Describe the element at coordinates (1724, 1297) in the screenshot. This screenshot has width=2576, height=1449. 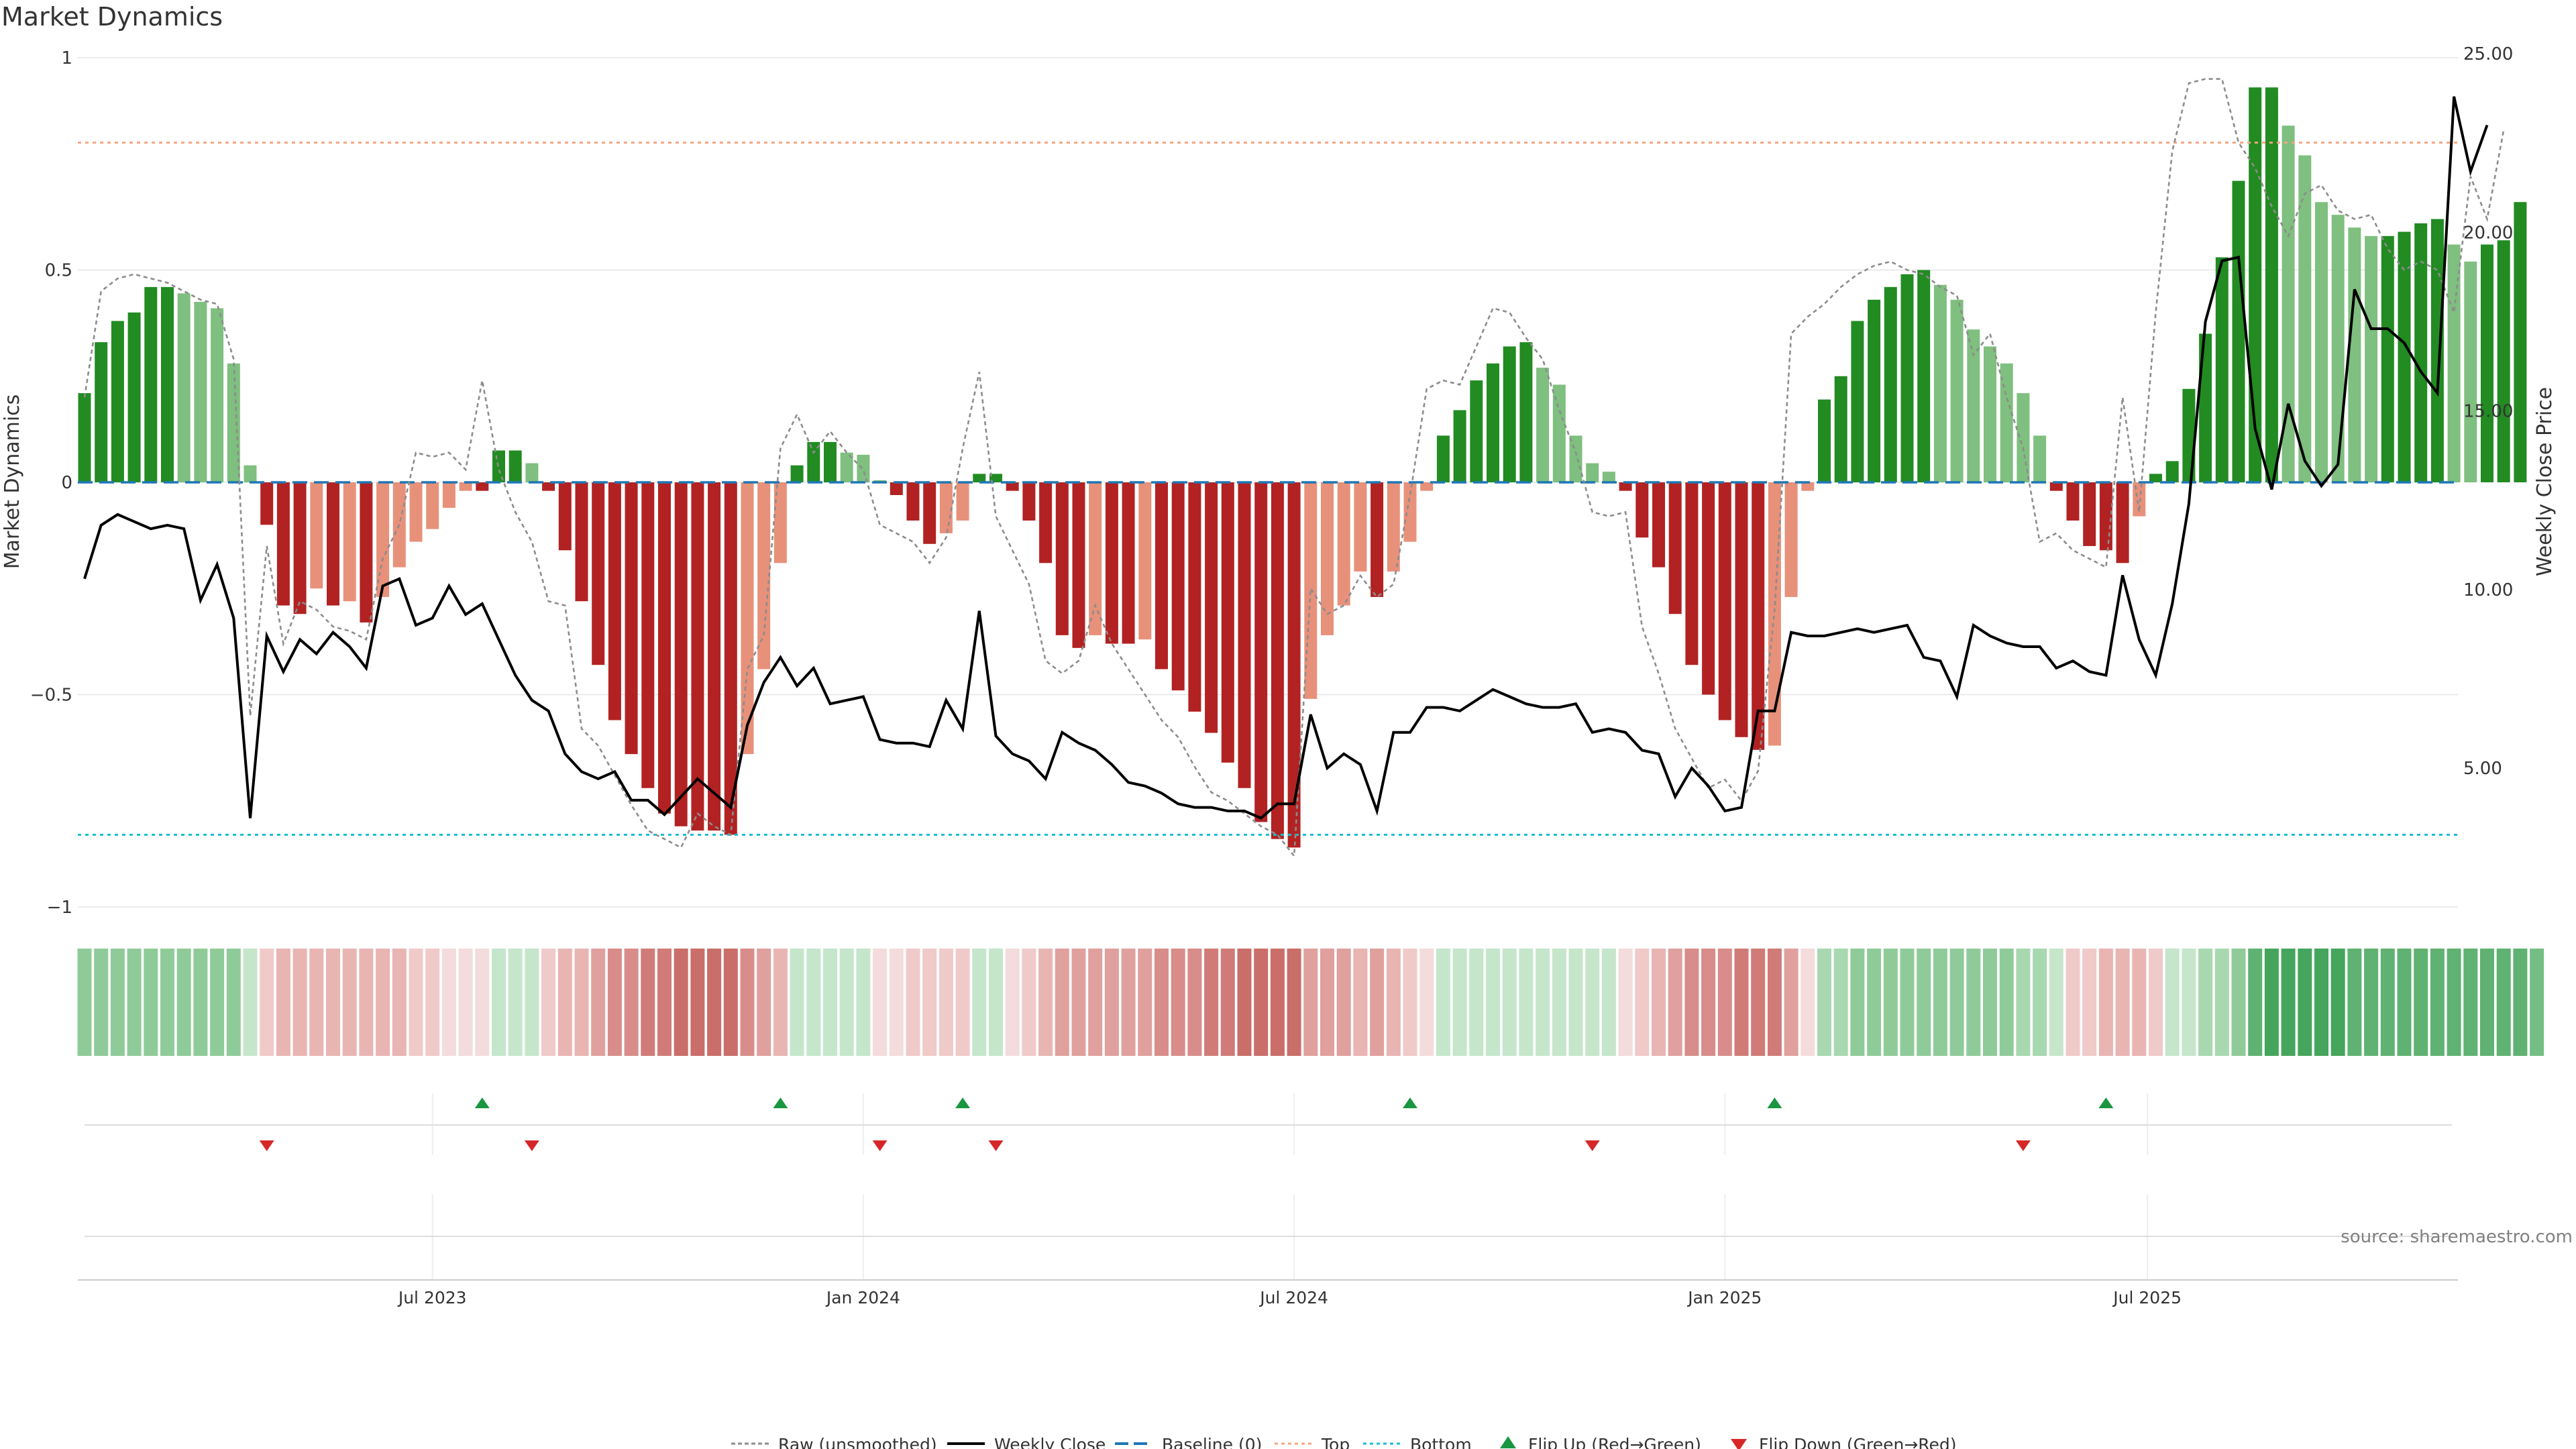
I see `x-tick-label: Jan 2025` at that location.